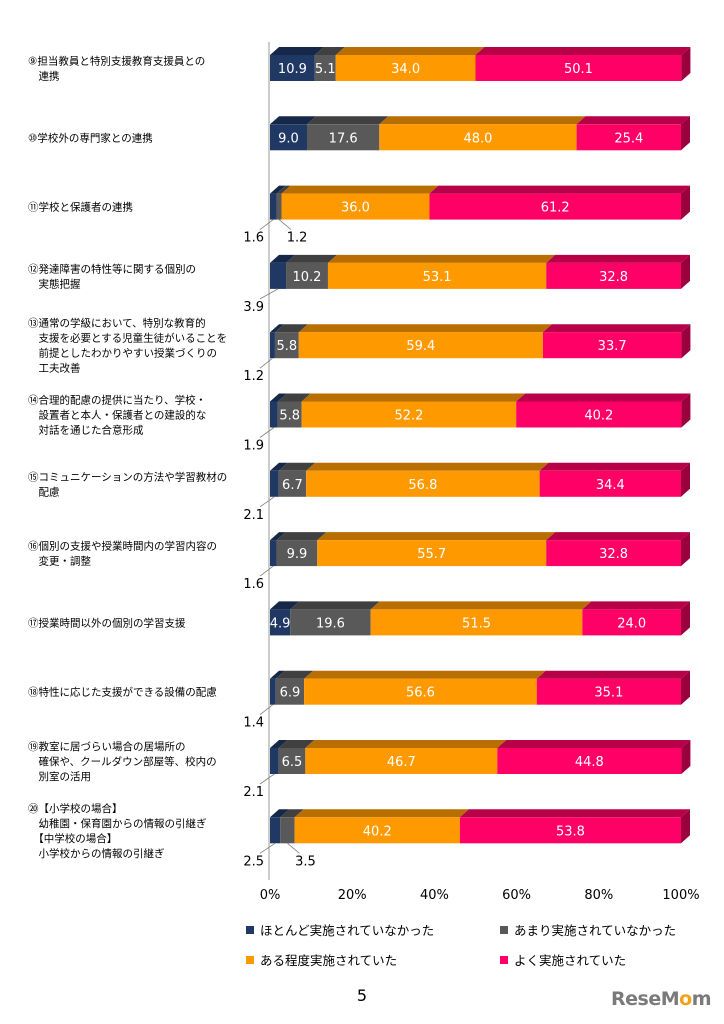 The height and width of the screenshot is (1024, 724). I want to click on x-tick-label: 0%, so click(270, 895).